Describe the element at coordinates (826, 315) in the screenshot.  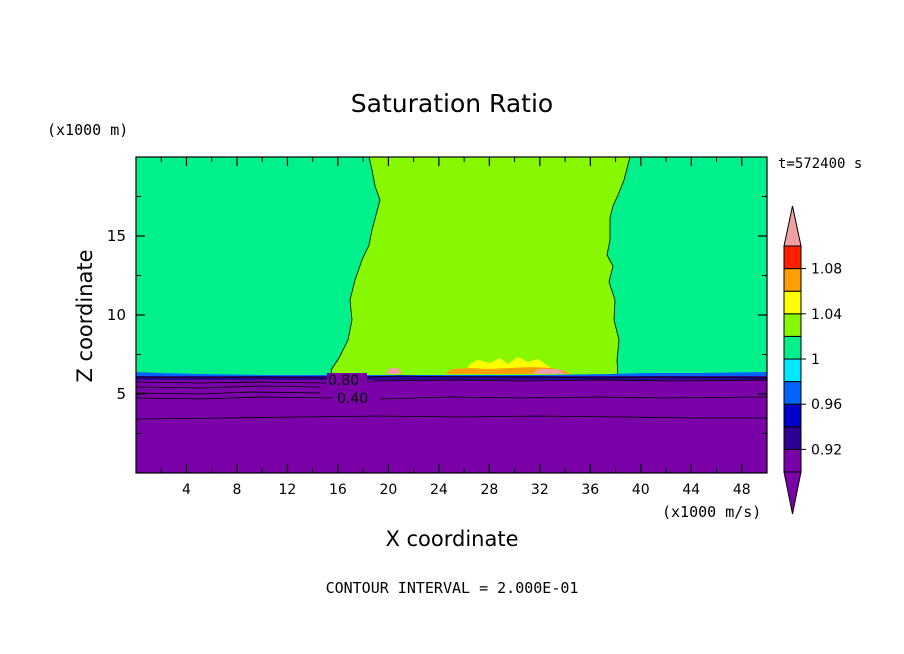
I see `colorbar-label: 1.04` at that location.